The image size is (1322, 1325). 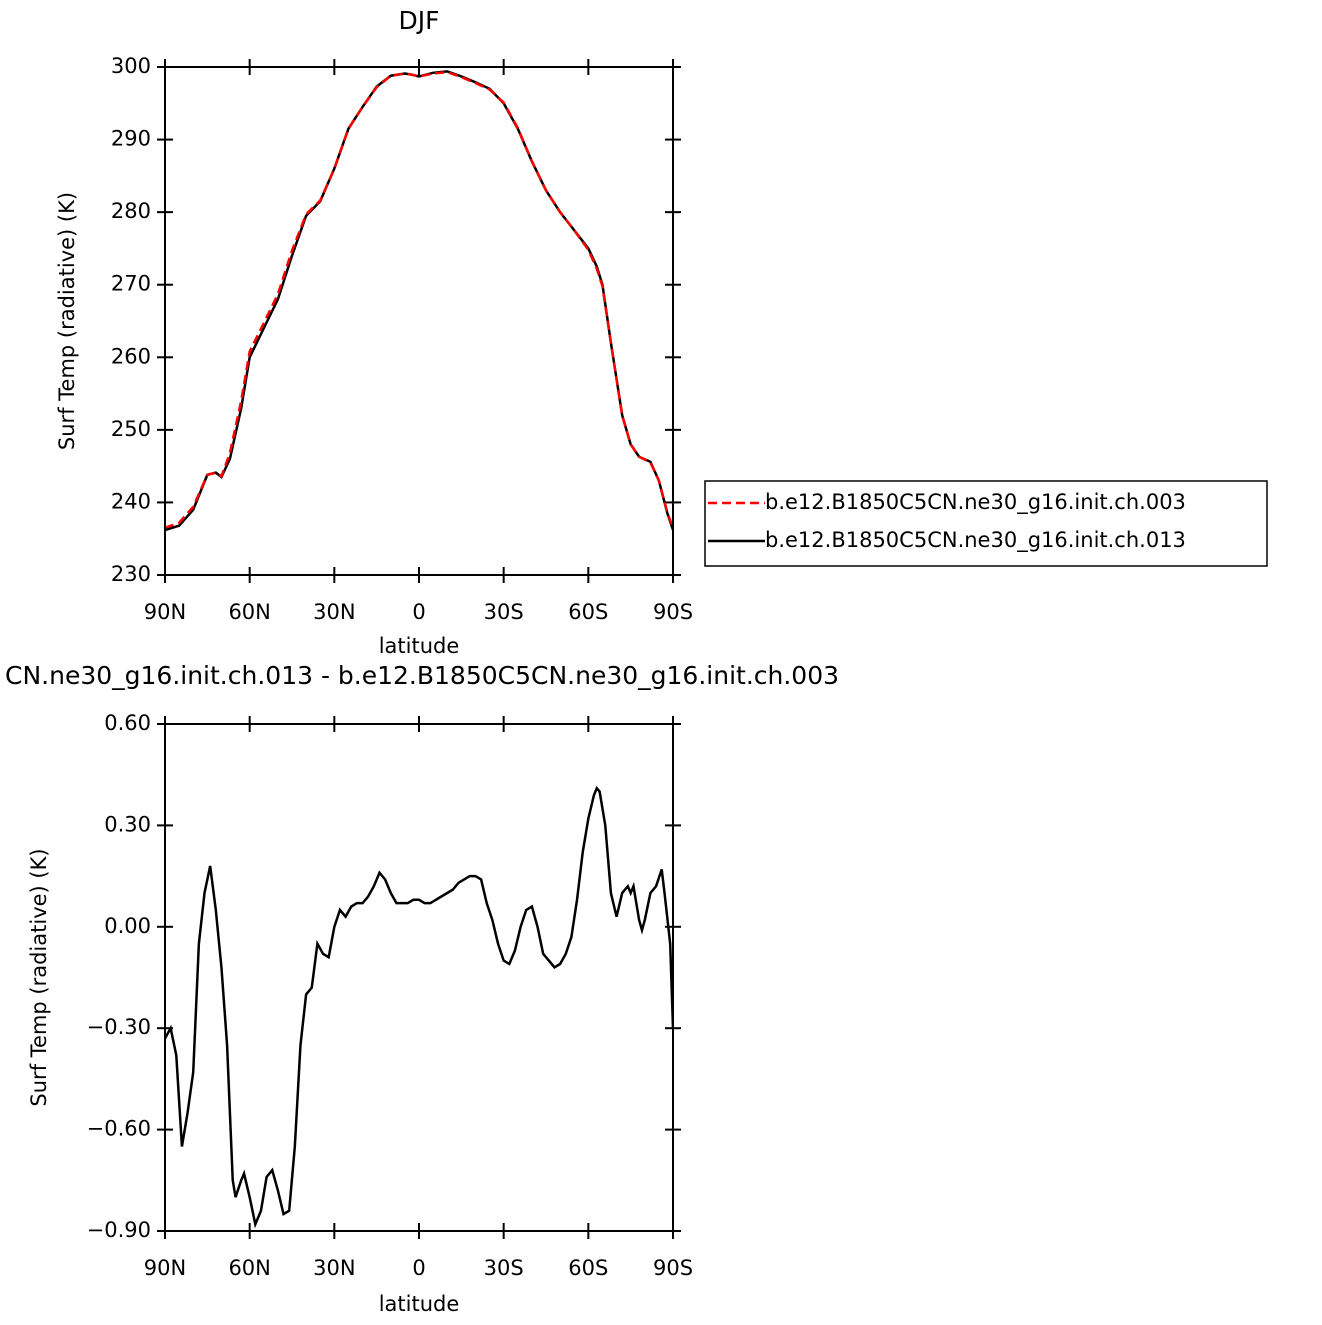 What do you see at coordinates (131, 429) in the screenshot?
I see `y-tick-label: 250` at bounding box center [131, 429].